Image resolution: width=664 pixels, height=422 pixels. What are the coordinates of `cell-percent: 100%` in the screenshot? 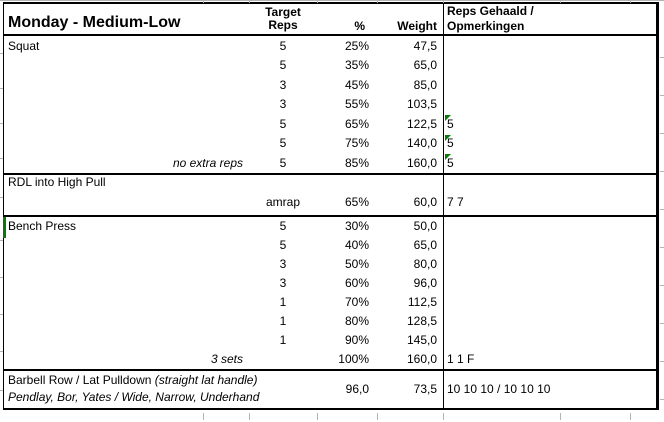 It's located at (353, 359).